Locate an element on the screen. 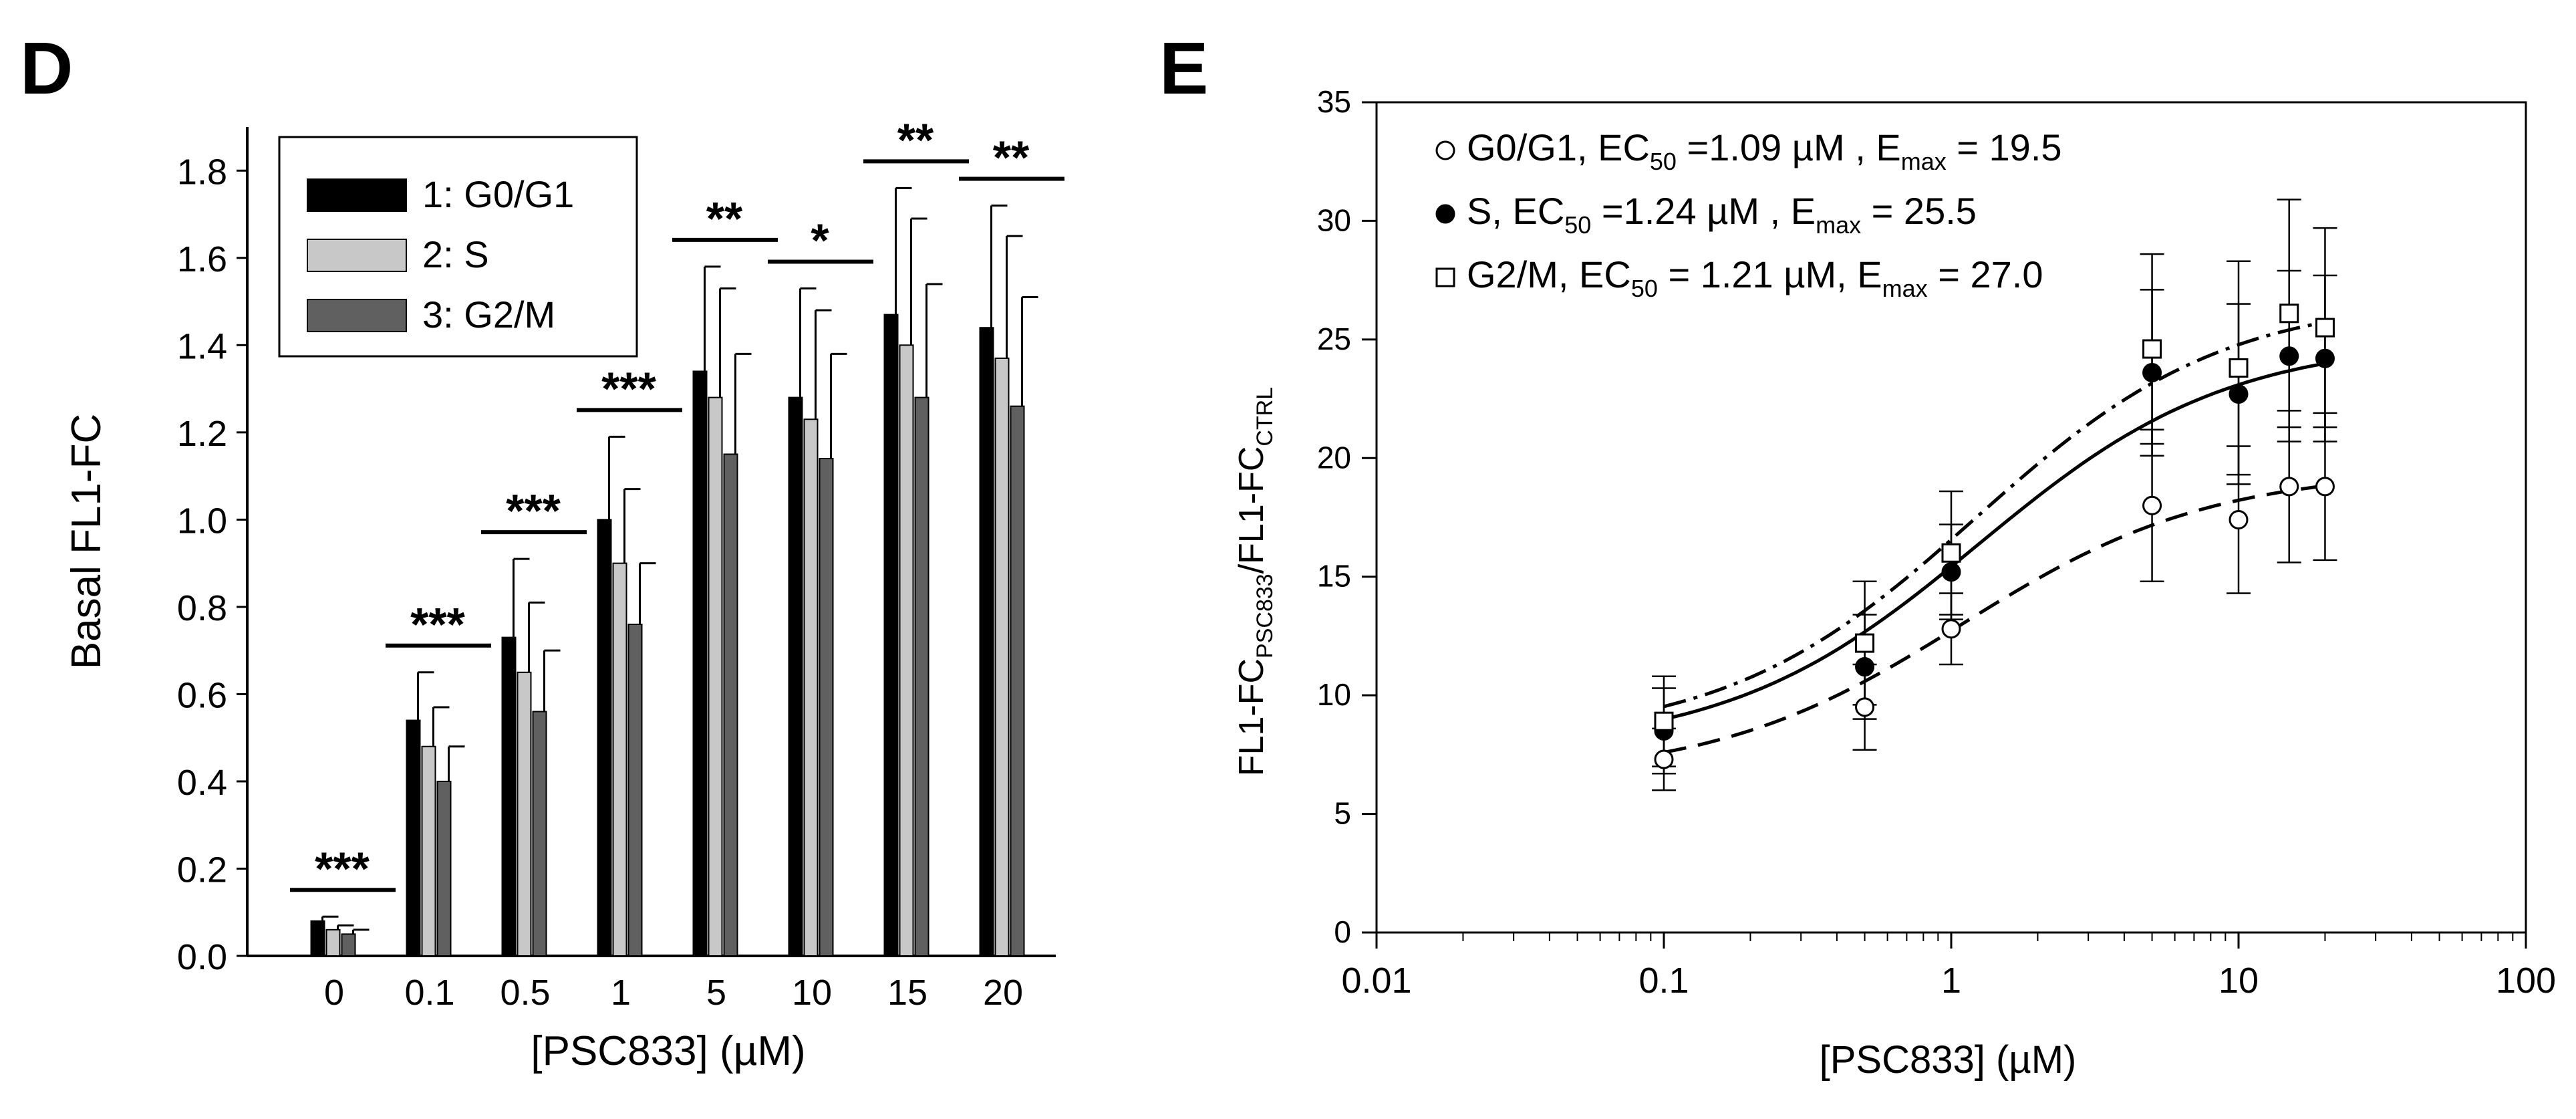  e-xtick-label: 1 is located at coordinates (1951, 981).